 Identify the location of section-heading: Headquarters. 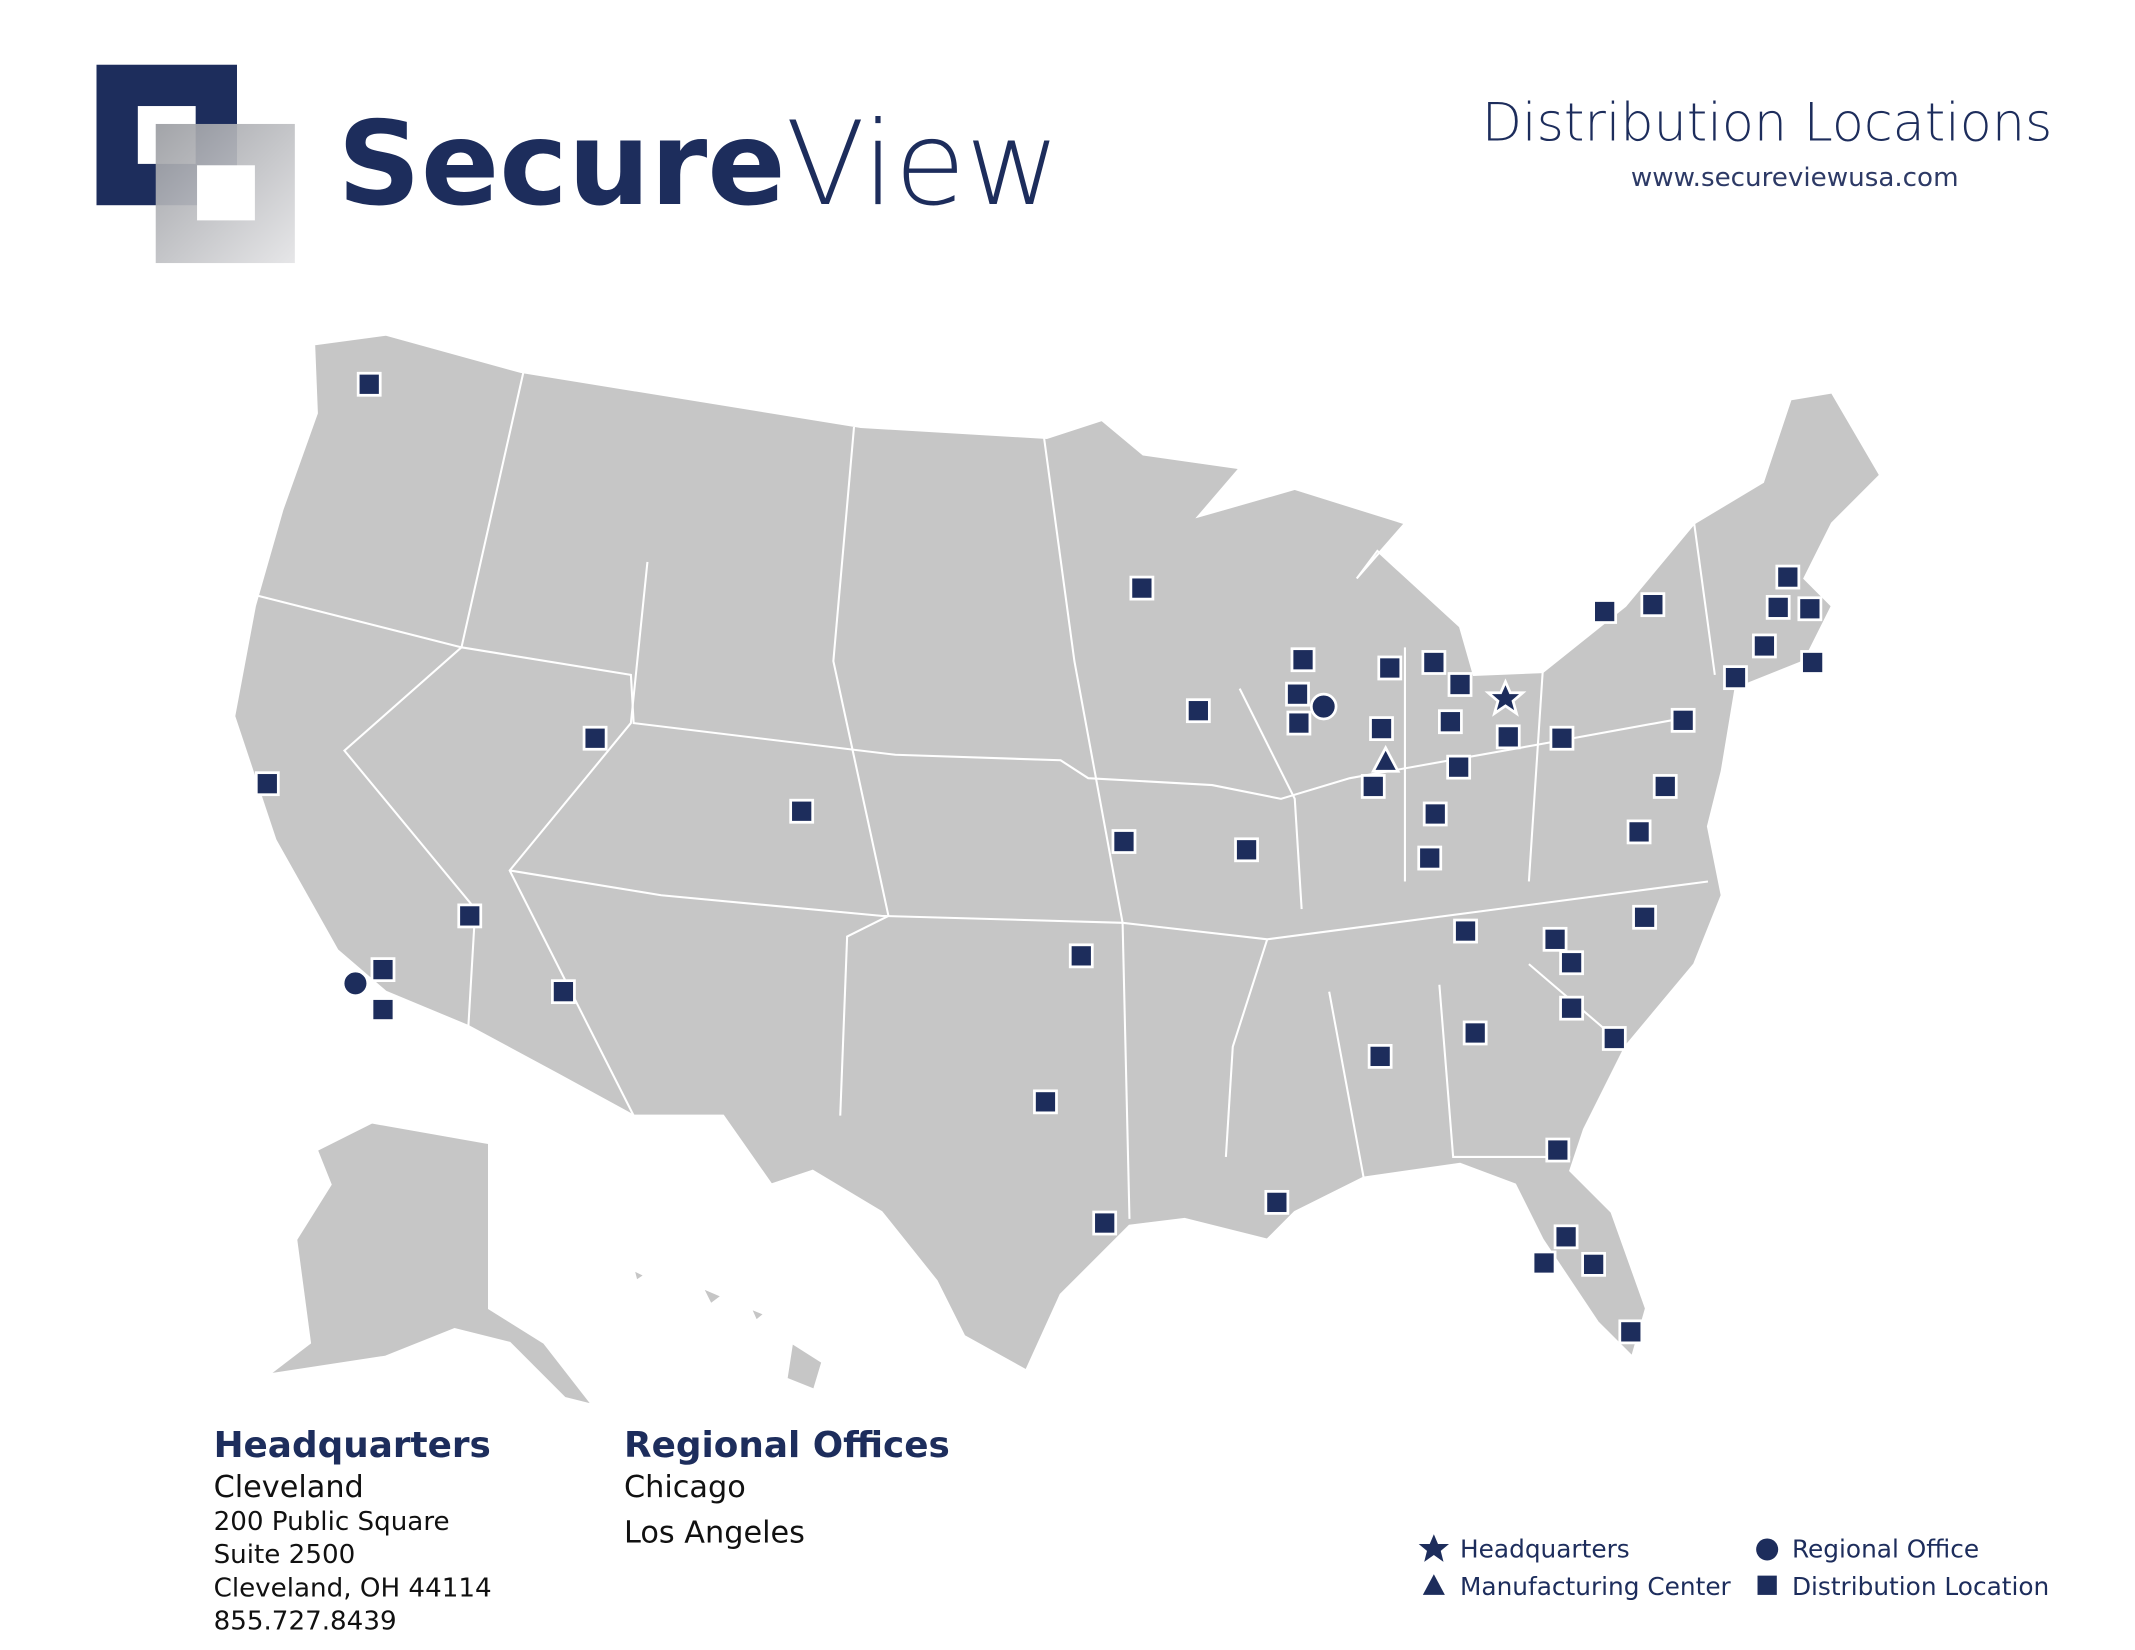
(352, 1445).